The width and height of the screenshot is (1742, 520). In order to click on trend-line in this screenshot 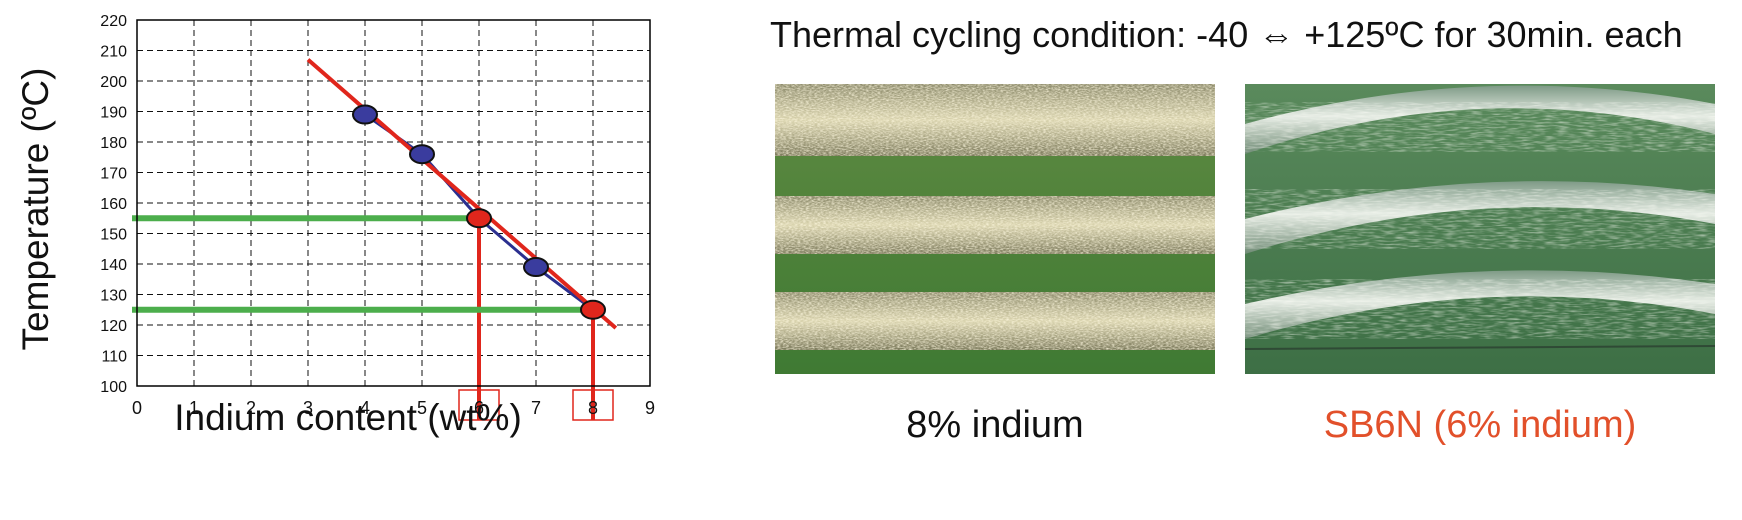, I will do `click(462, 194)`.